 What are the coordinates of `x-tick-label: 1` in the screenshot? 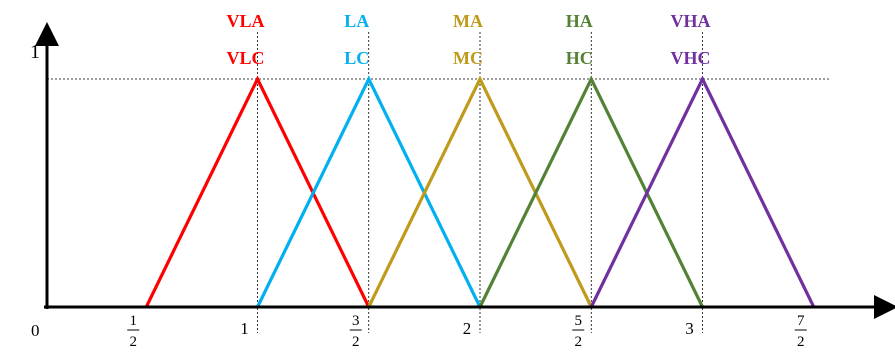 It's located at (244, 328).